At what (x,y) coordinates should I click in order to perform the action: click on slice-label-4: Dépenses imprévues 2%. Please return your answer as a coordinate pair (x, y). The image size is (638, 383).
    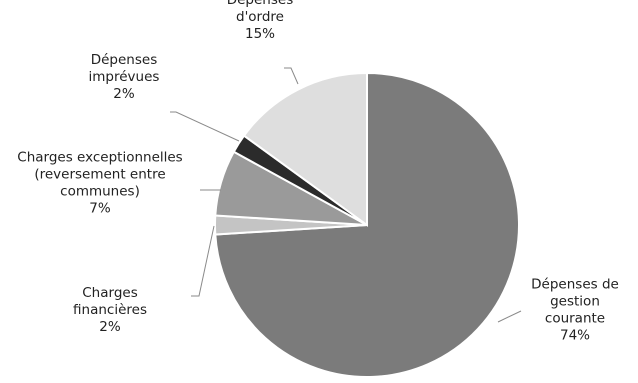
    Looking at the image, I should click on (124, 77).